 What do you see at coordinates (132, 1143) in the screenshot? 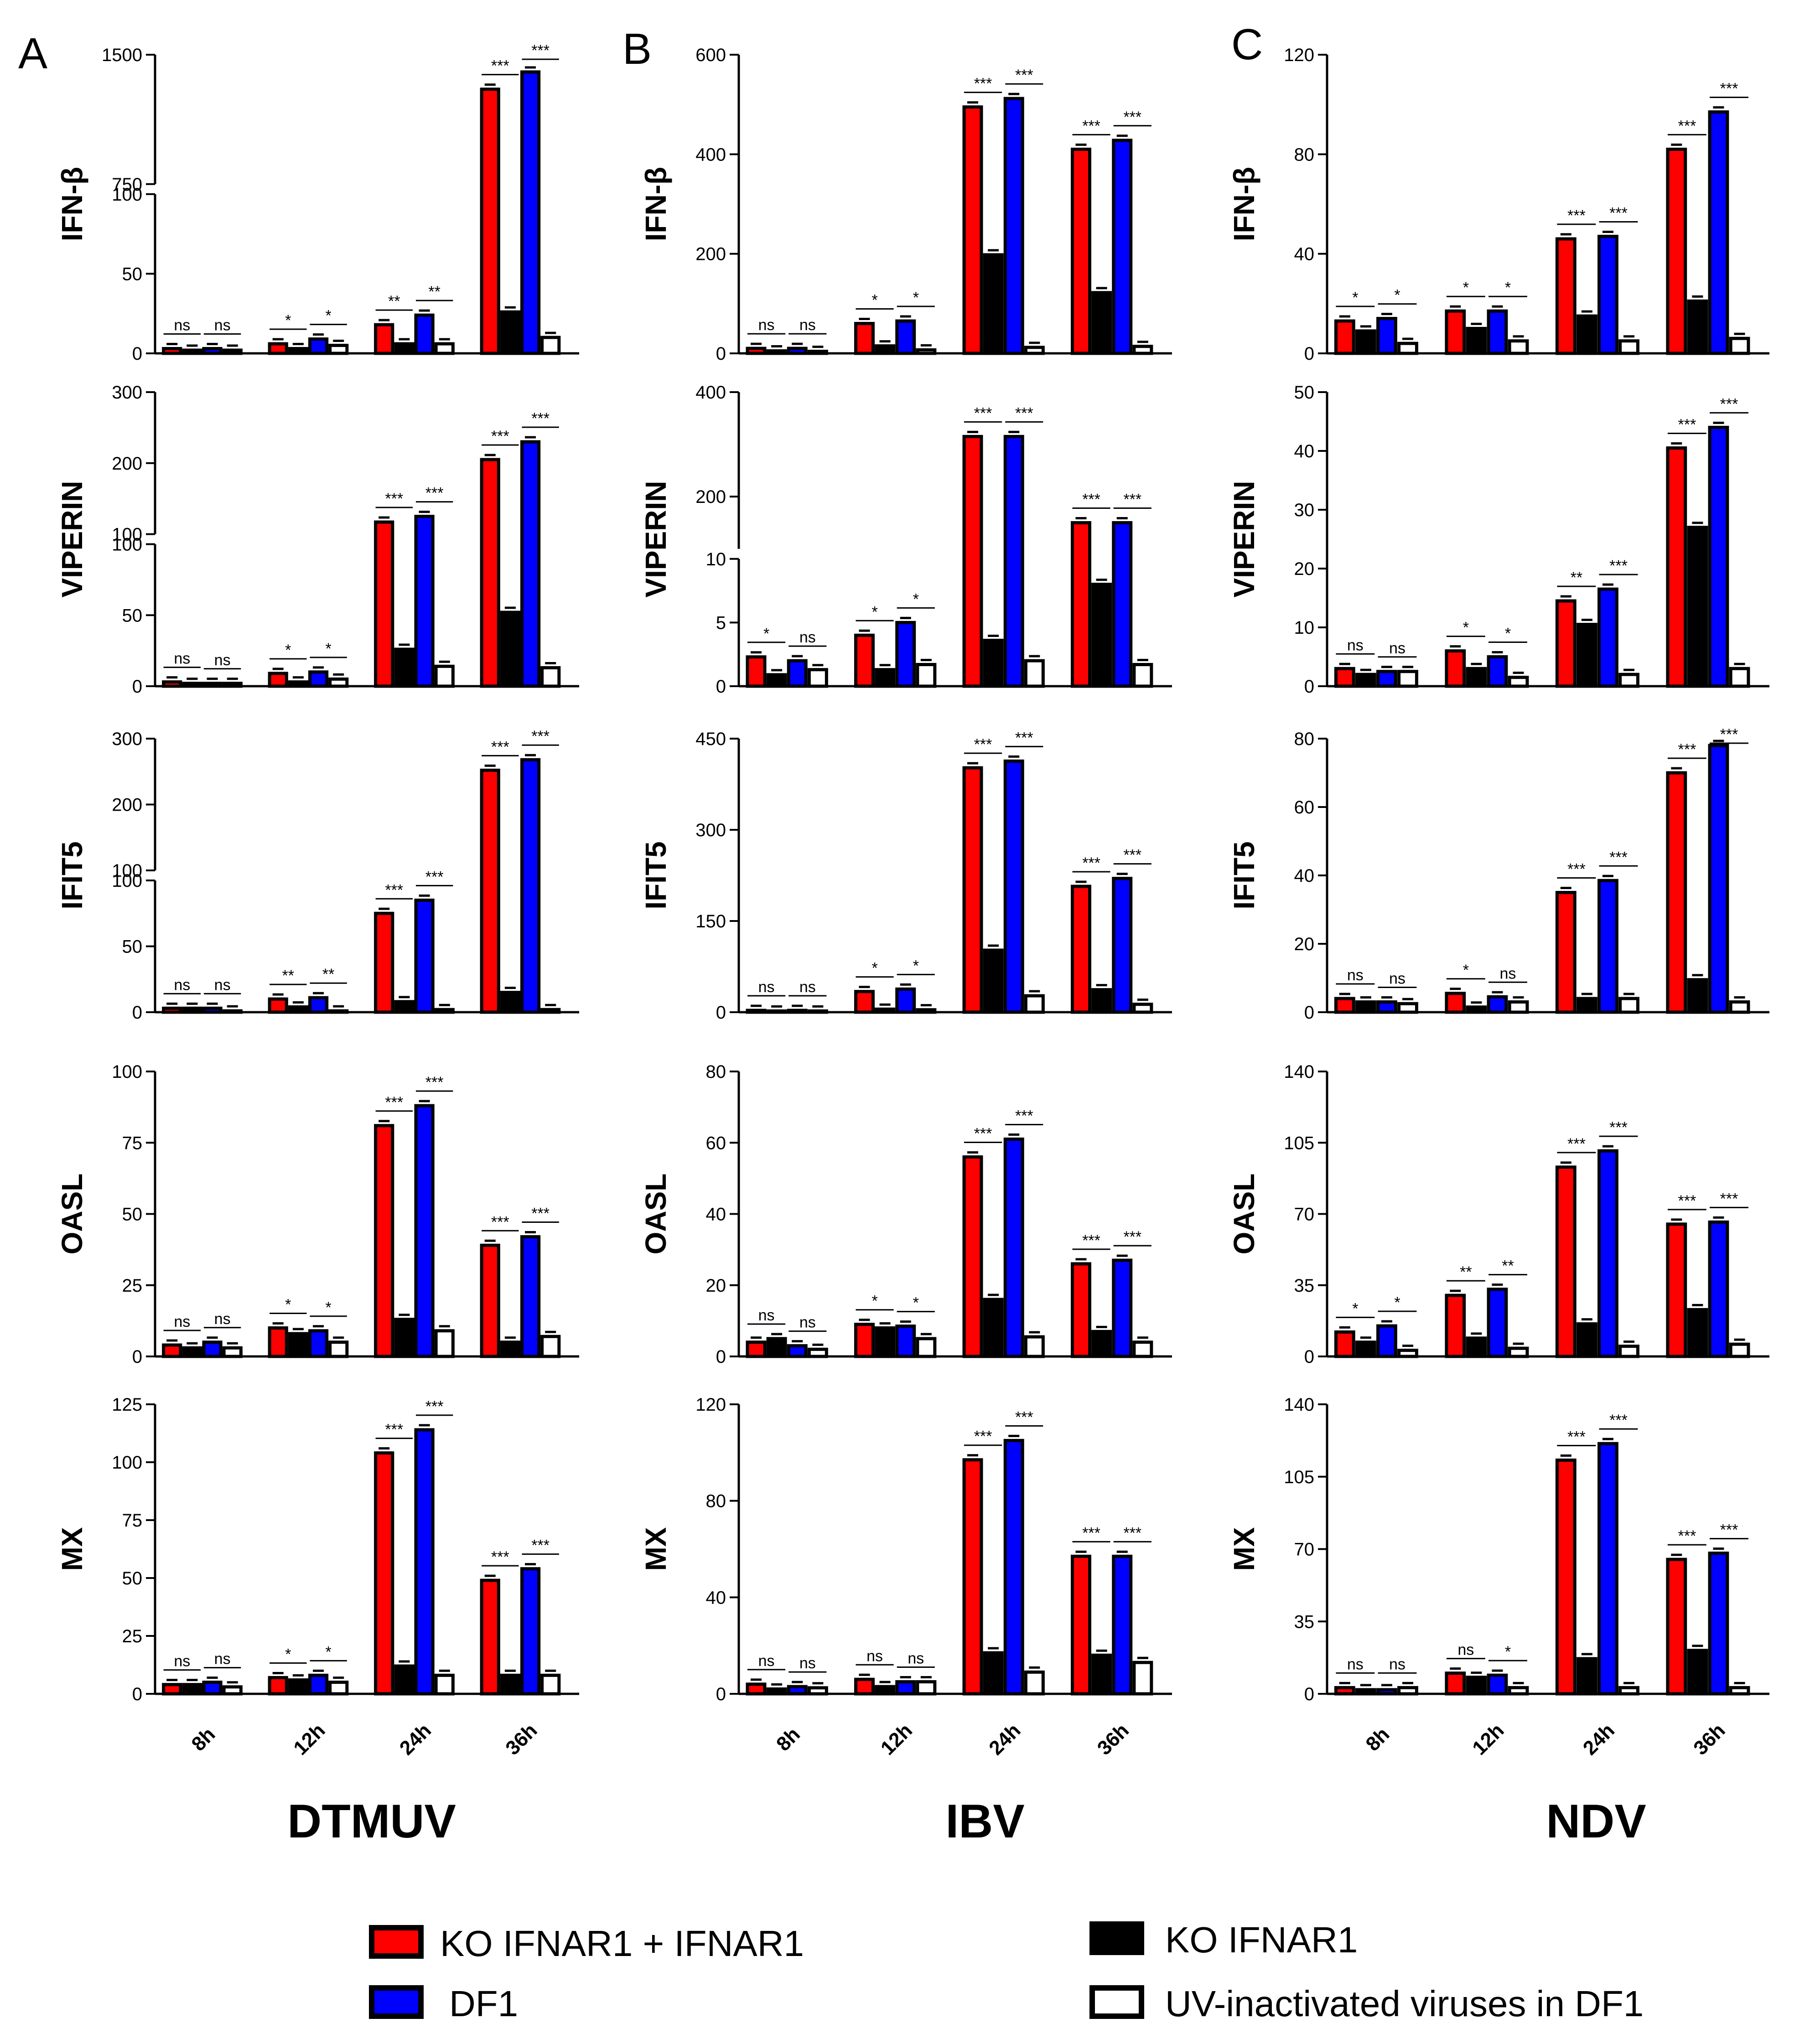
I see `y-tick-label: 75` at bounding box center [132, 1143].